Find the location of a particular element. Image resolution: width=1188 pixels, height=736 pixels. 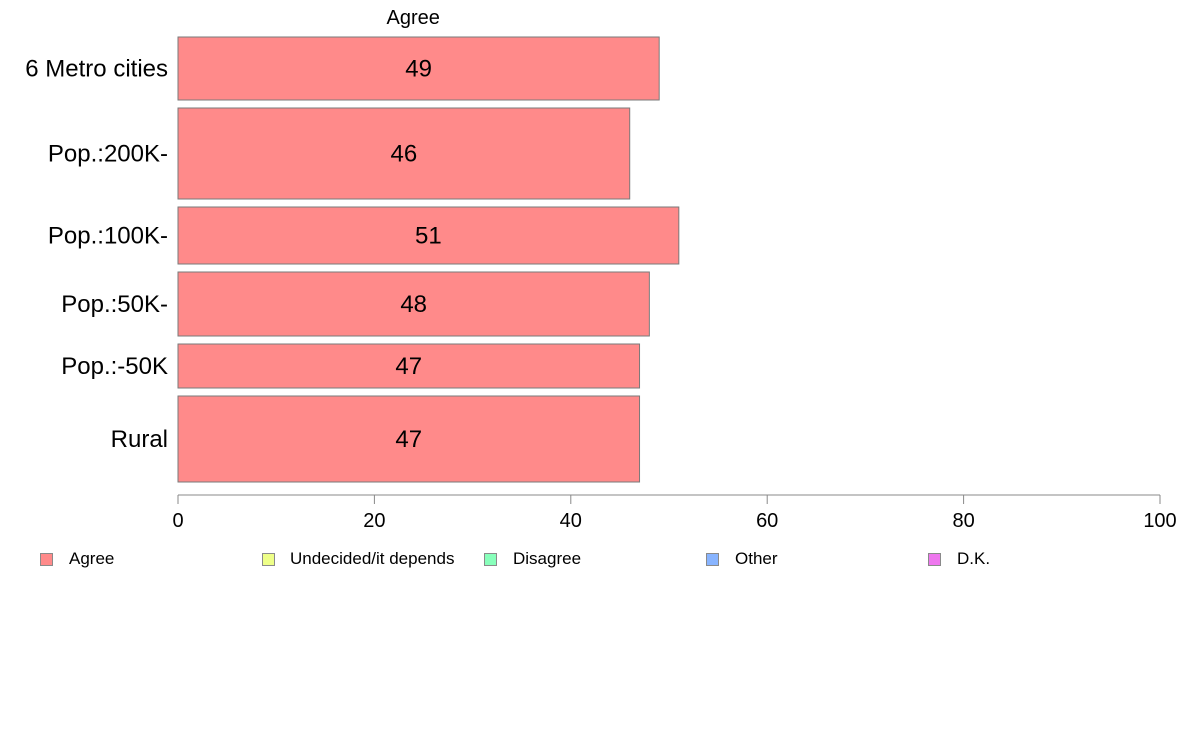

category-label: Rural is located at coordinates (139, 439).